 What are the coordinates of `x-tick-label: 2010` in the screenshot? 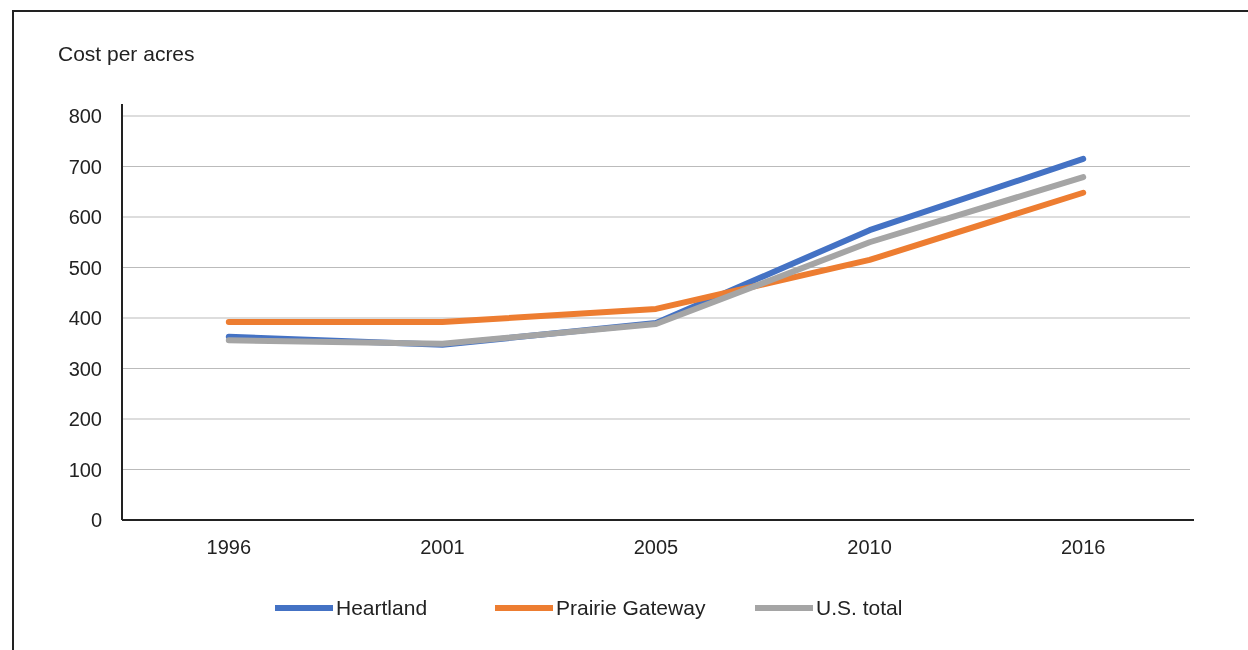 It's located at (869, 547).